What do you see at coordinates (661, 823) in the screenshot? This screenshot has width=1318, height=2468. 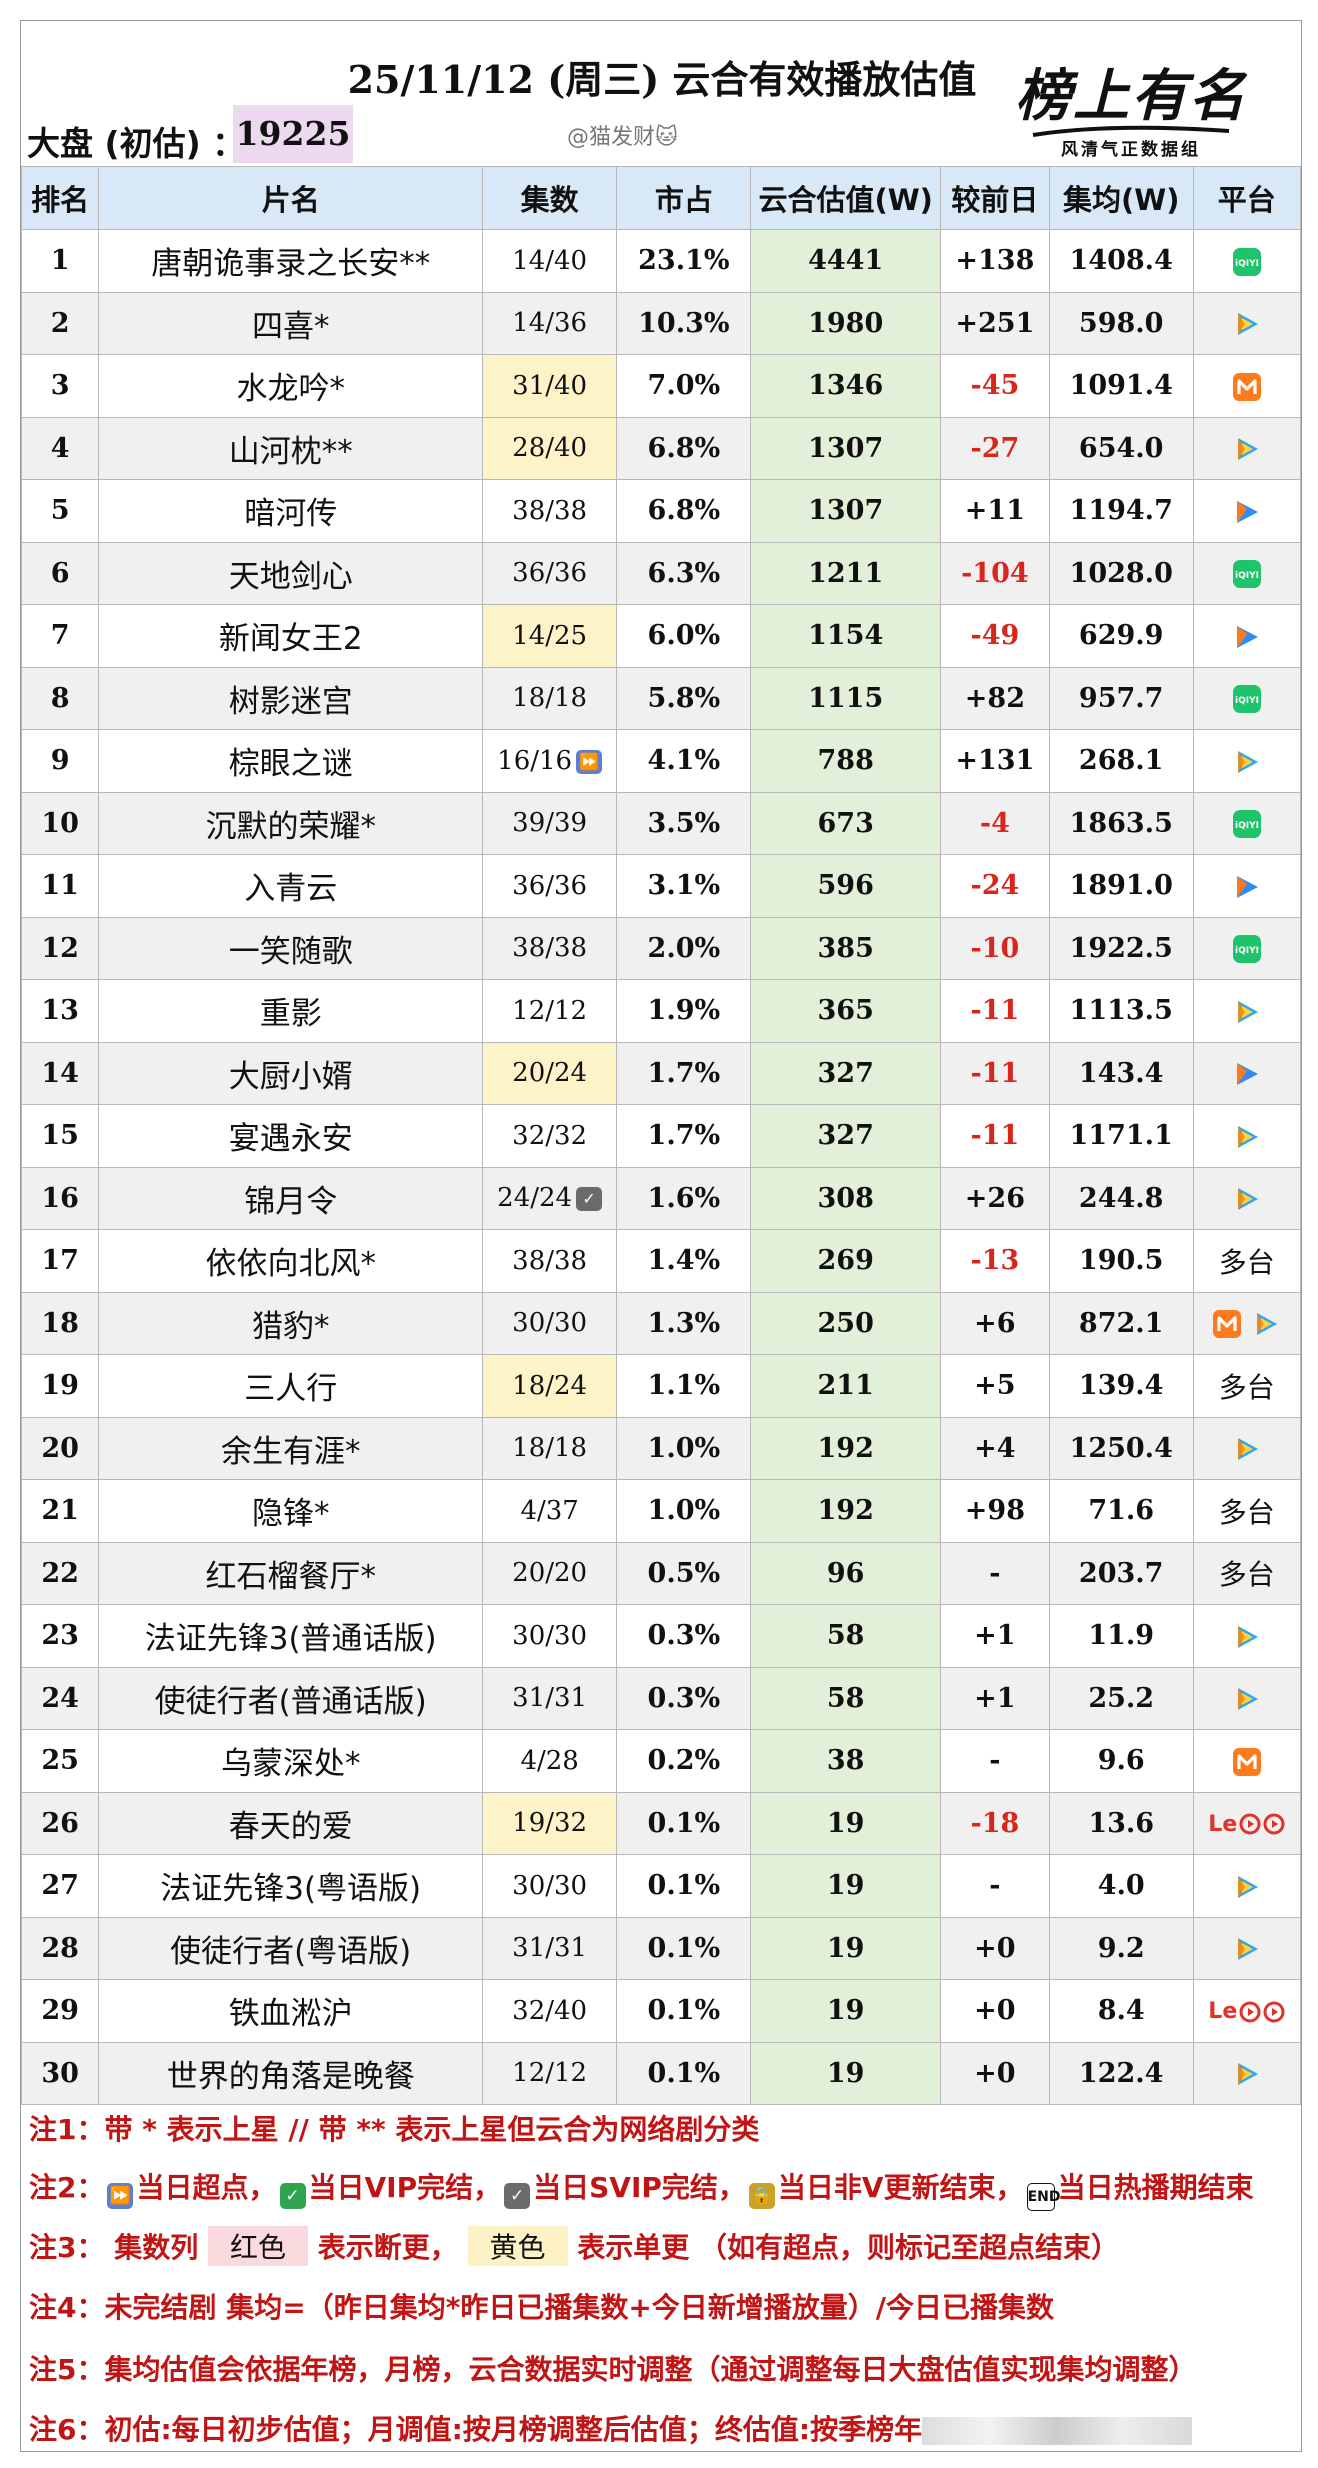 I see `table-row: 10 沉默的荣耀* 39/39 3.5% 673 -4 1863.5 iQIYI` at bounding box center [661, 823].